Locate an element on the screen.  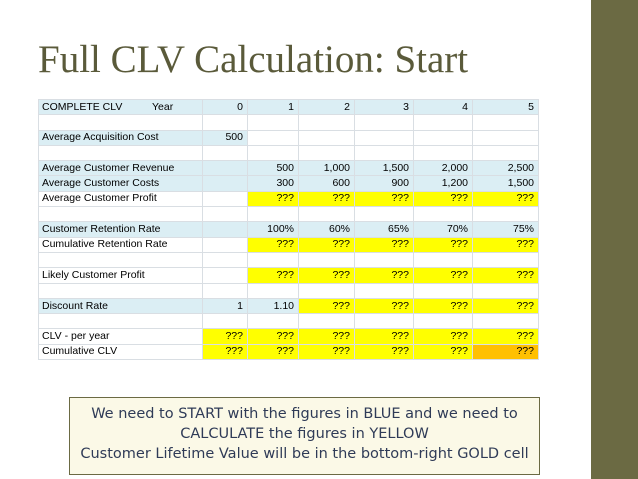
year-cell: 5 is located at coordinates (505, 107).